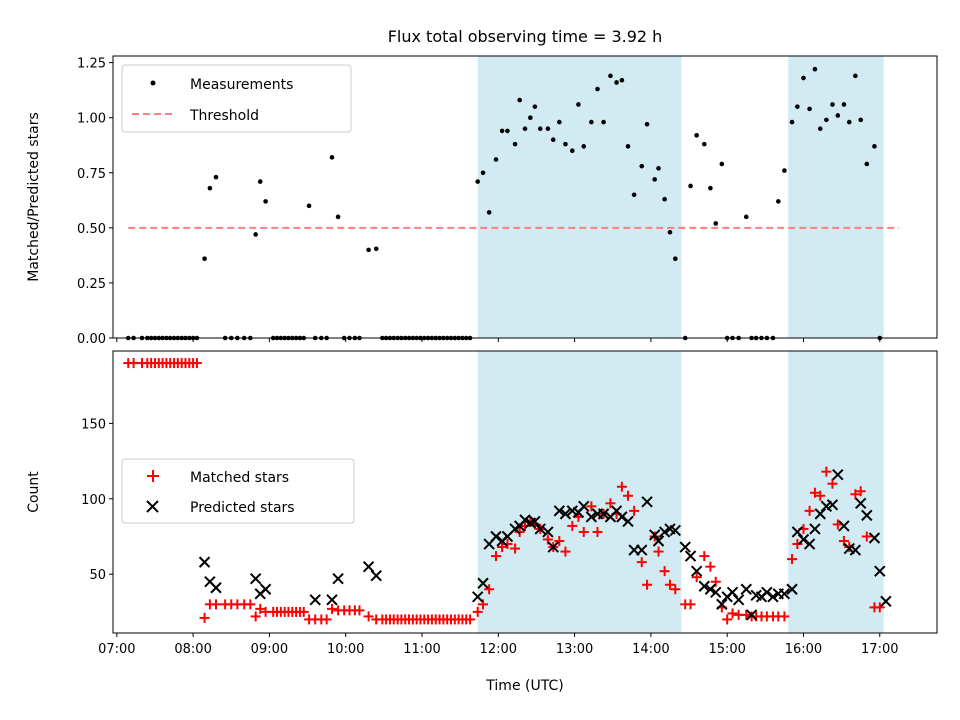  What do you see at coordinates (152, 506) in the screenshot?
I see `legend-predicted-marker` at bounding box center [152, 506].